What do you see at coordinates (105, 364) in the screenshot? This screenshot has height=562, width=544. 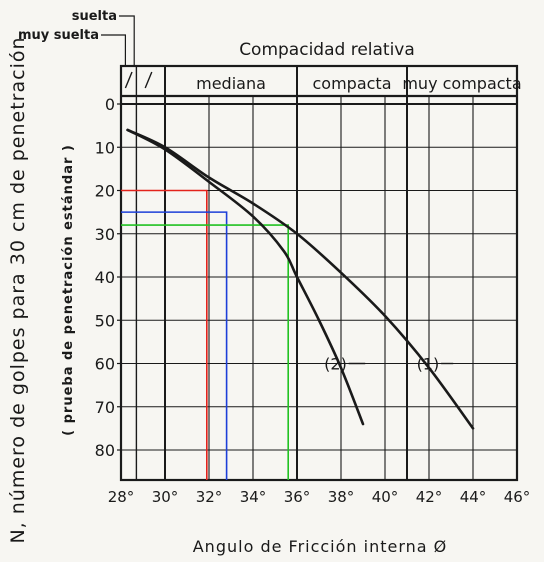 I see `y-tick-label: 60` at bounding box center [105, 364].